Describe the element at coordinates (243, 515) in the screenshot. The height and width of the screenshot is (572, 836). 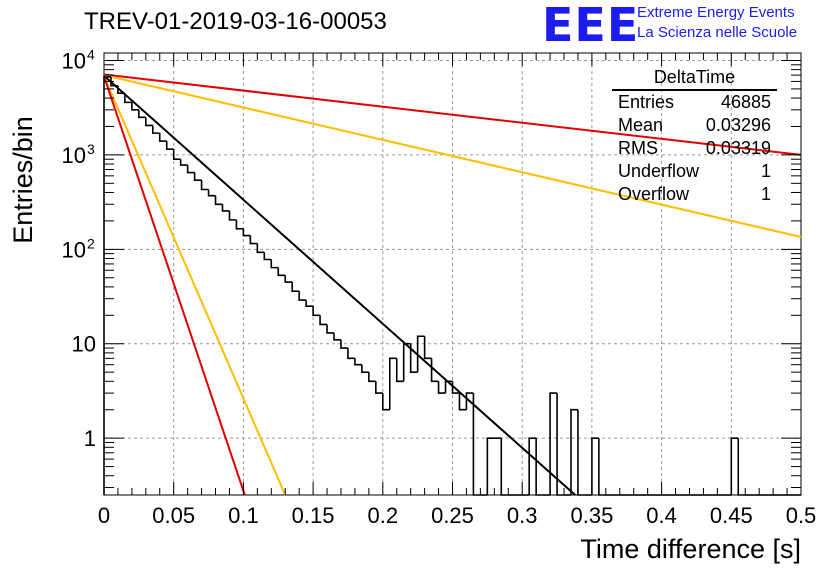
I see `x-tick-label: 0.1` at that location.